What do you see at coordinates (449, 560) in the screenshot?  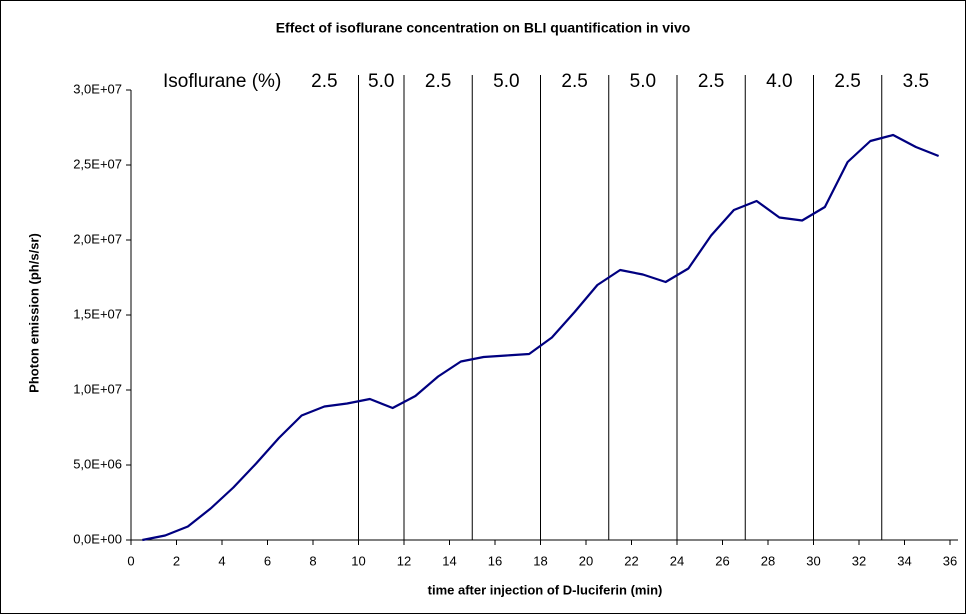 I see `x-tick-label: 14` at bounding box center [449, 560].